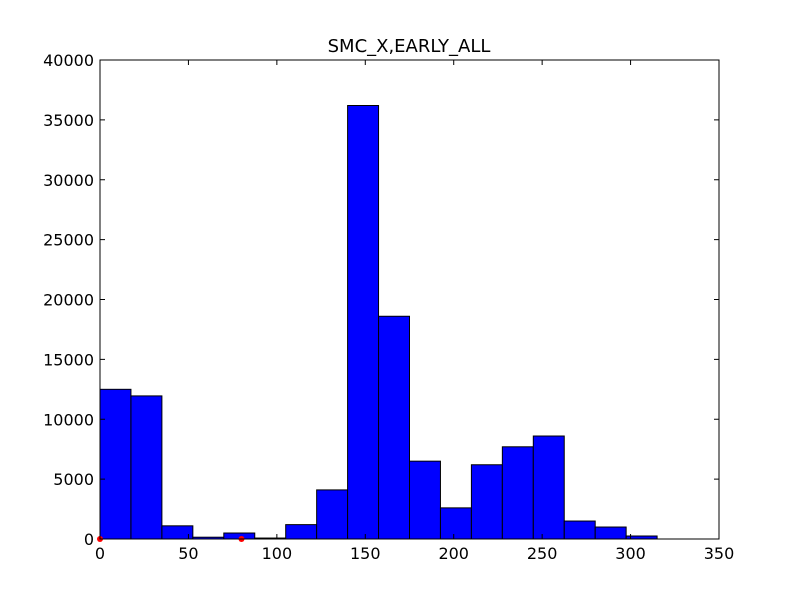 The image size is (800, 600). Describe the element at coordinates (68, 359) in the screenshot. I see `y-tick-label: 15000` at that location.